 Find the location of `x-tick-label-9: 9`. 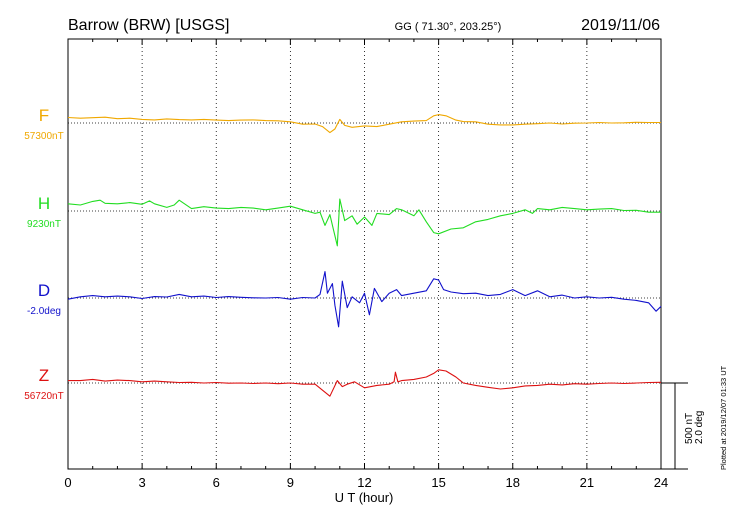

x-tick-label-9: 9 is located at coordinates (290, 482).